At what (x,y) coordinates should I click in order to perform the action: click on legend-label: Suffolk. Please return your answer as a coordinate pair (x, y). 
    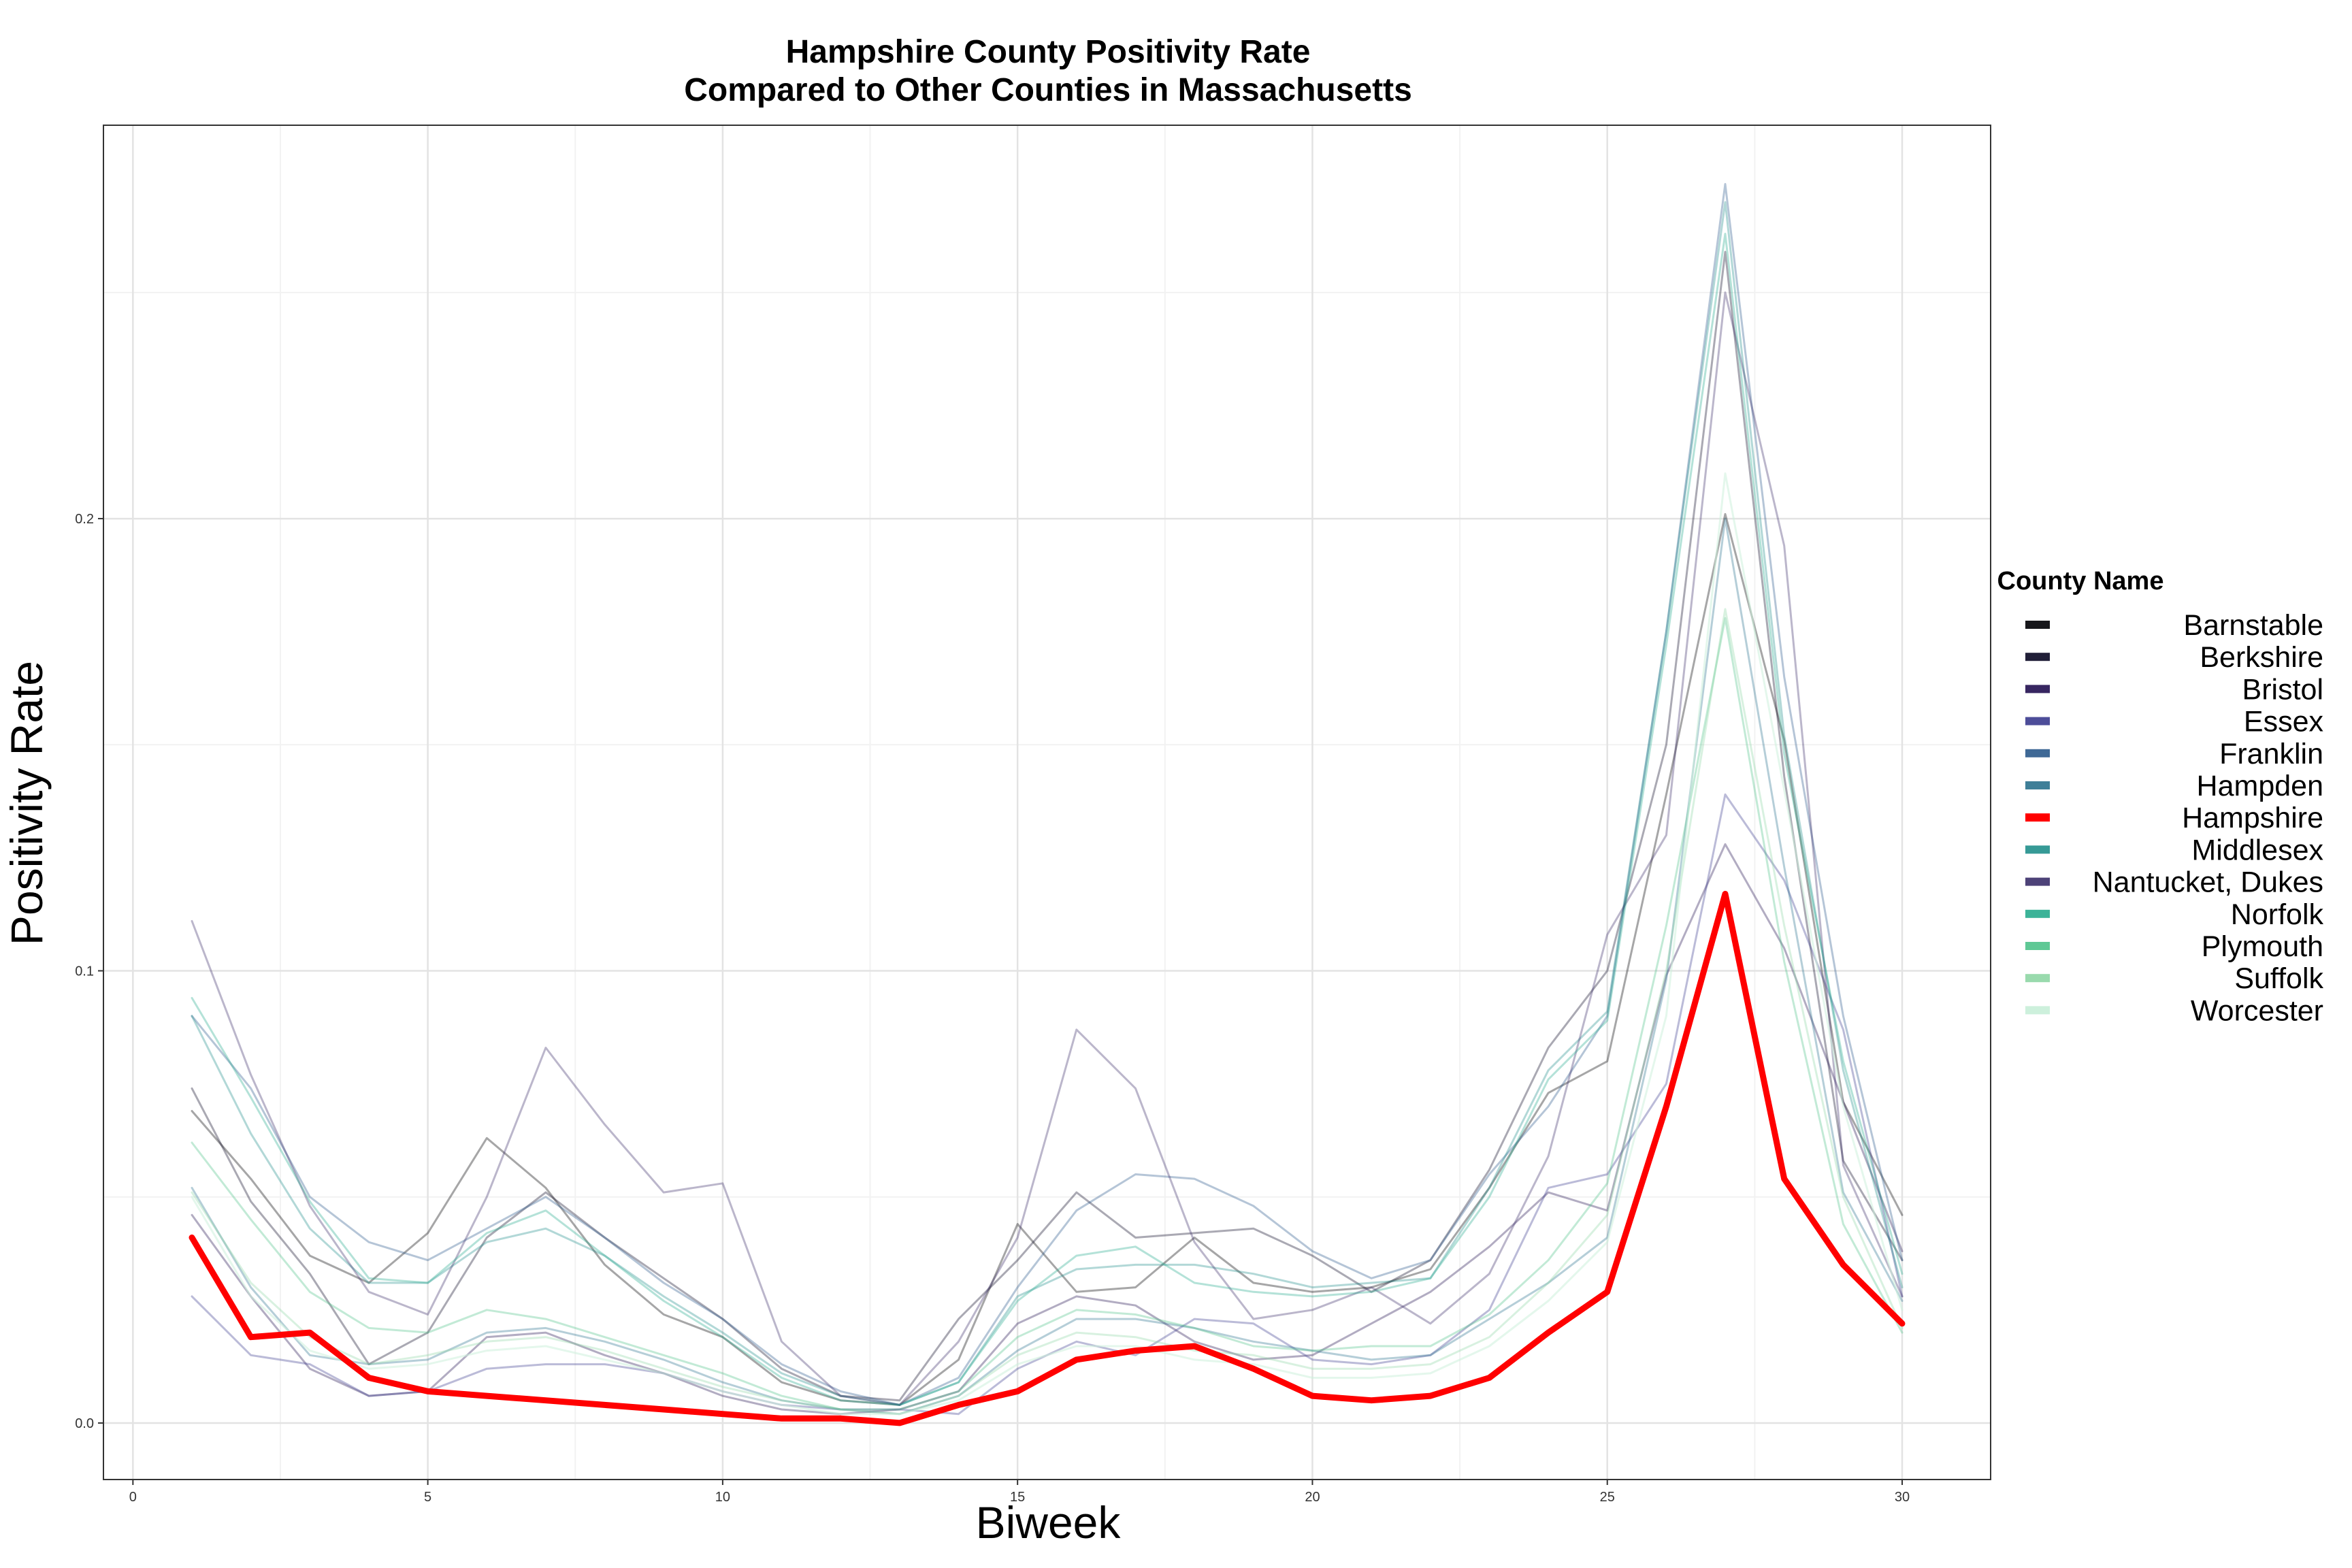
    Looking at the image, I should click on (2278, 979).